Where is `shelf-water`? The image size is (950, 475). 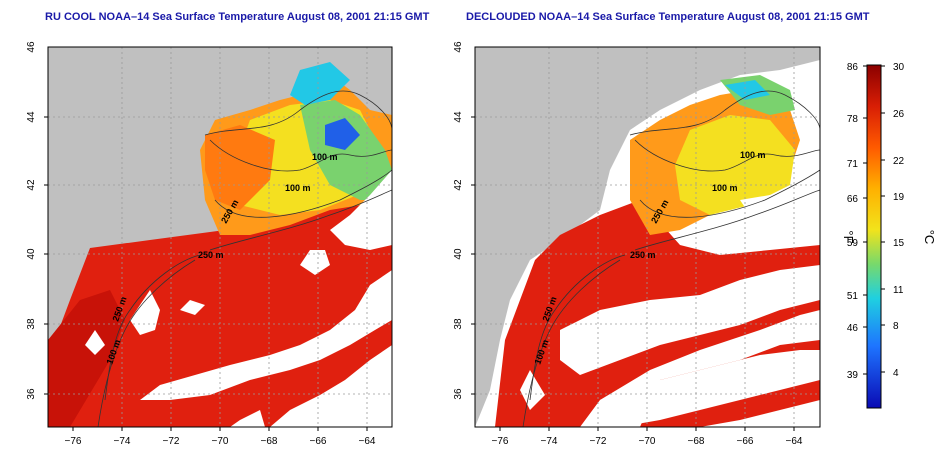
shelf-water is located at coordinates (86, 358).